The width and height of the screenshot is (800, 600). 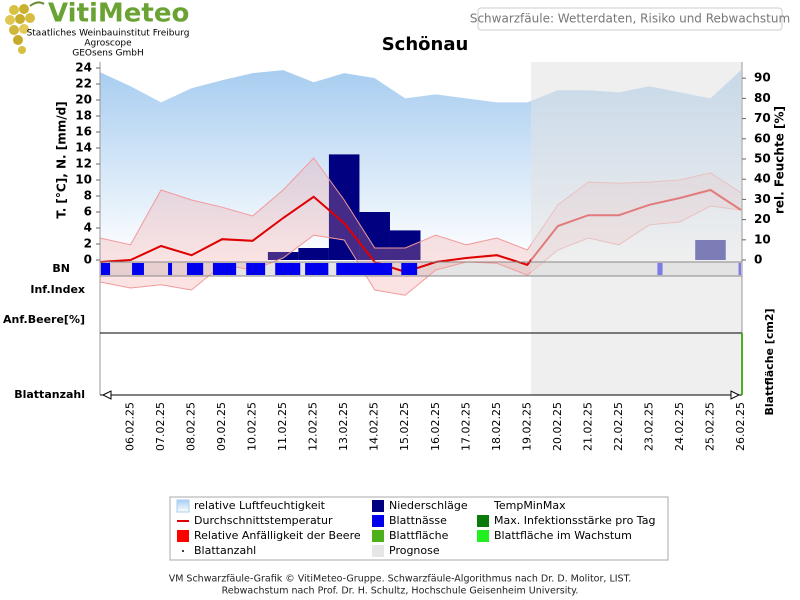 I want to click on y-tick-label: 20, so click(x=83, y=100).